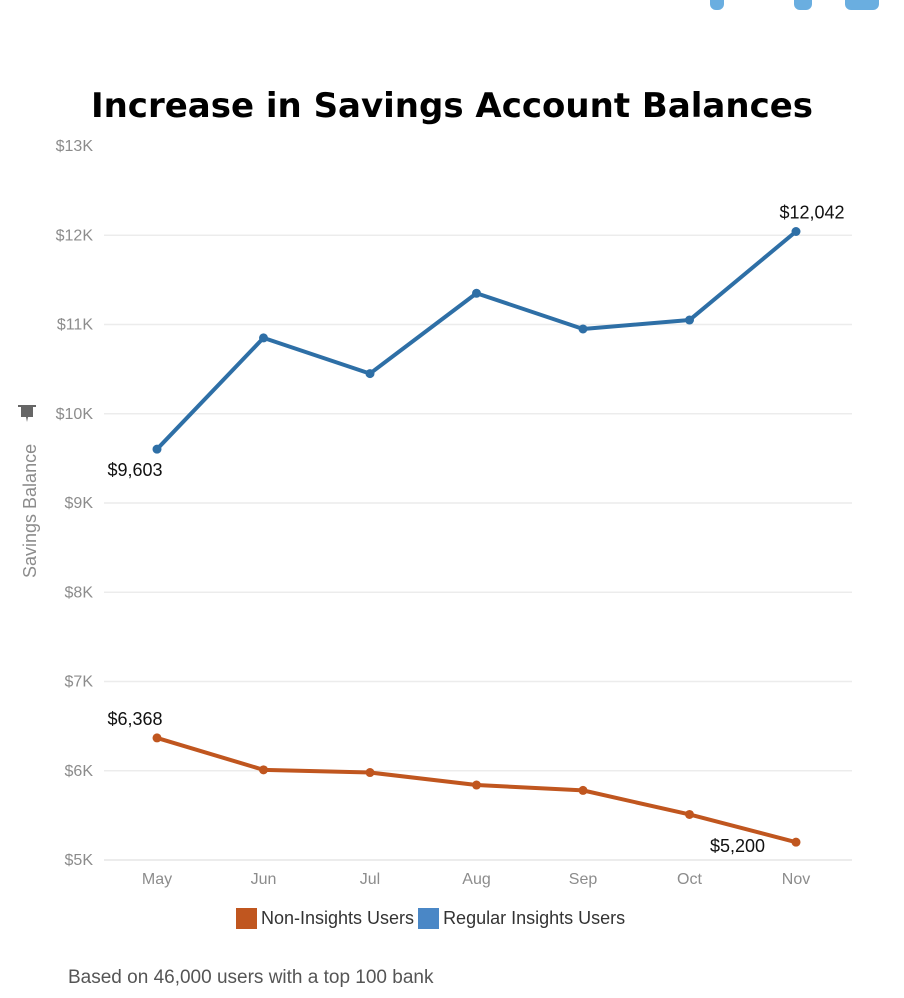 The width and height of the screenshot is (904, 998). What do you see at coordinates (79, 860) in the screenshot?
I see `y-tick-label: $5K` at bounding box center [79, 860].